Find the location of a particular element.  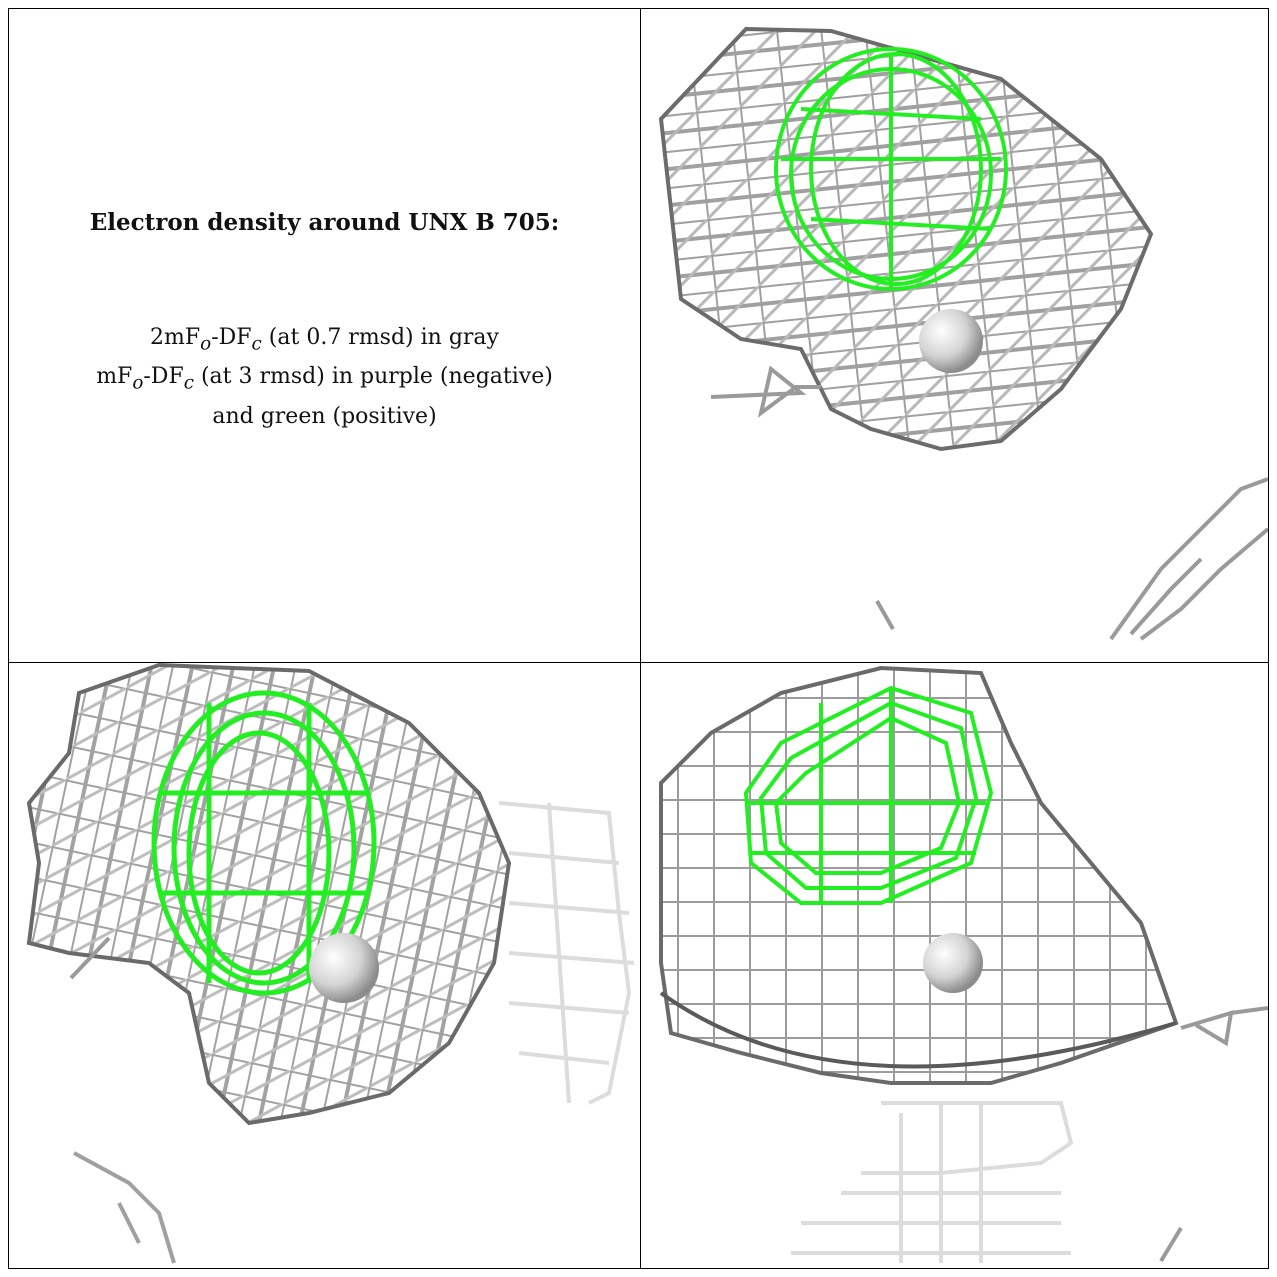

small-mesh is located at coordinates (765, 391).